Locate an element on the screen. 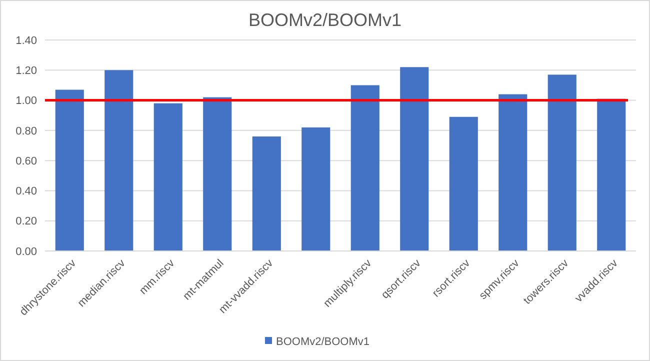  y-tick-label: 0.60 is located at coordinates (26, 161).